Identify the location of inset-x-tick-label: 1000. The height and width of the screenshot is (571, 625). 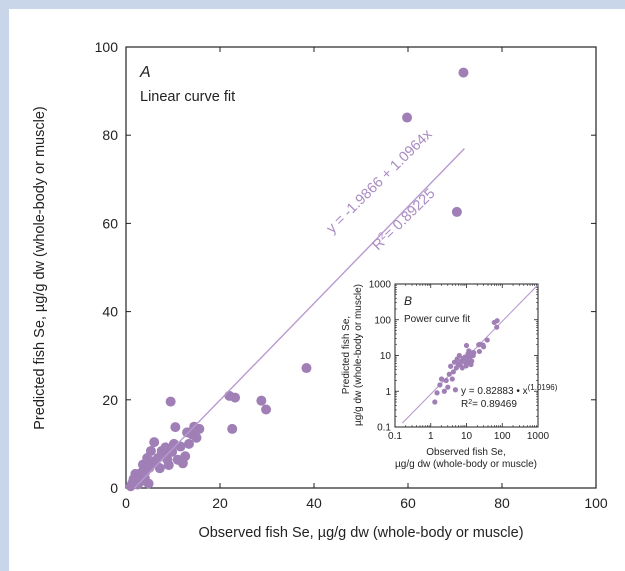
(538, 436).